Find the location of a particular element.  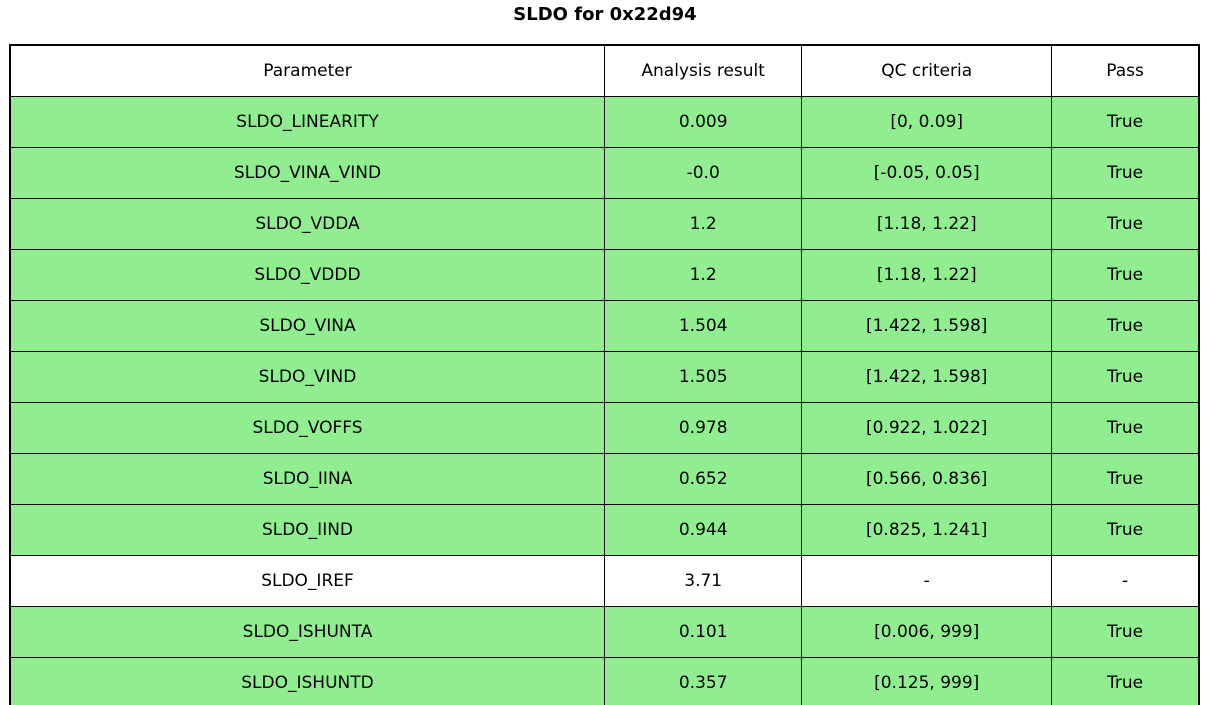

table-row: SLDO_LINEARITY 0.009 [0, 0.09] True is located at coordinates (604, 122).